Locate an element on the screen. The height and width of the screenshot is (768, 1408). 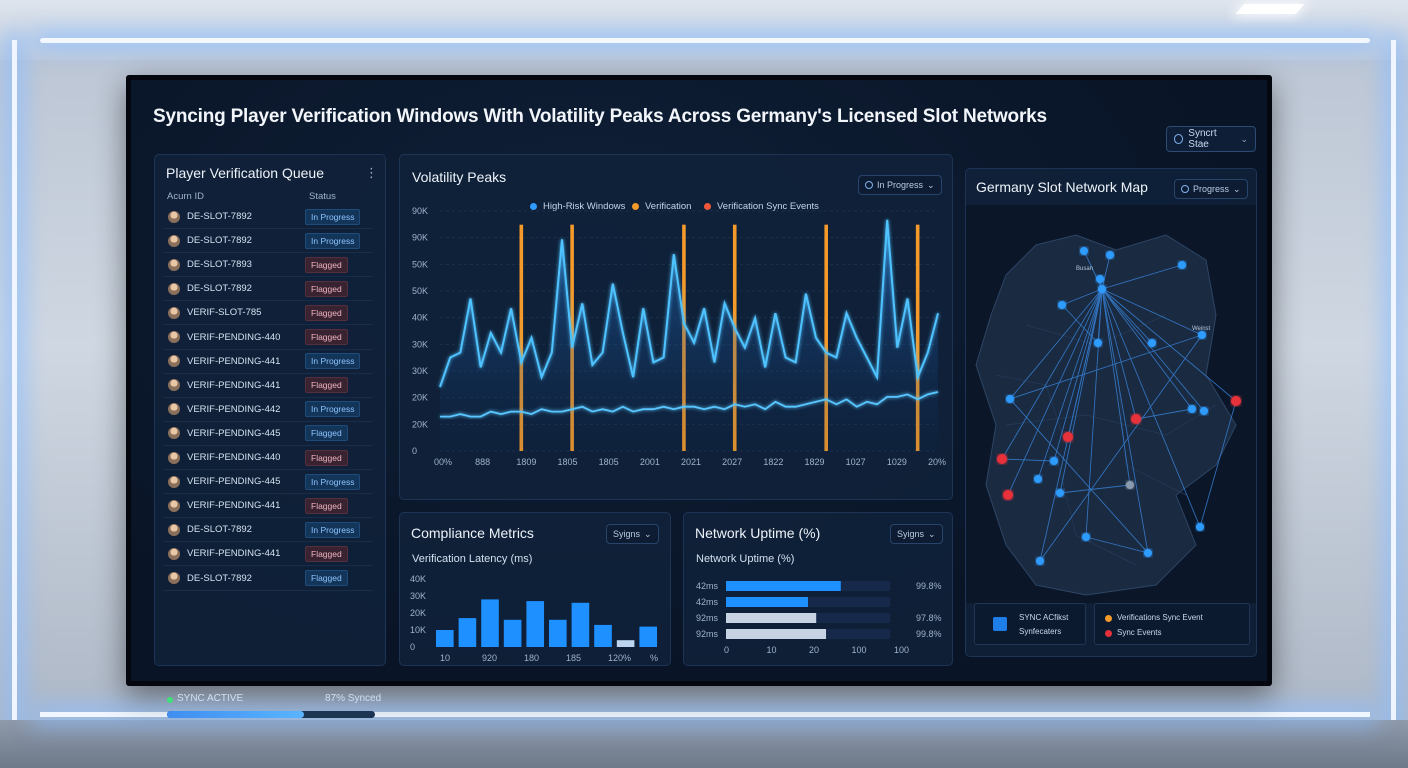
city-label: Weinst is located at coordinates (1201, 329).